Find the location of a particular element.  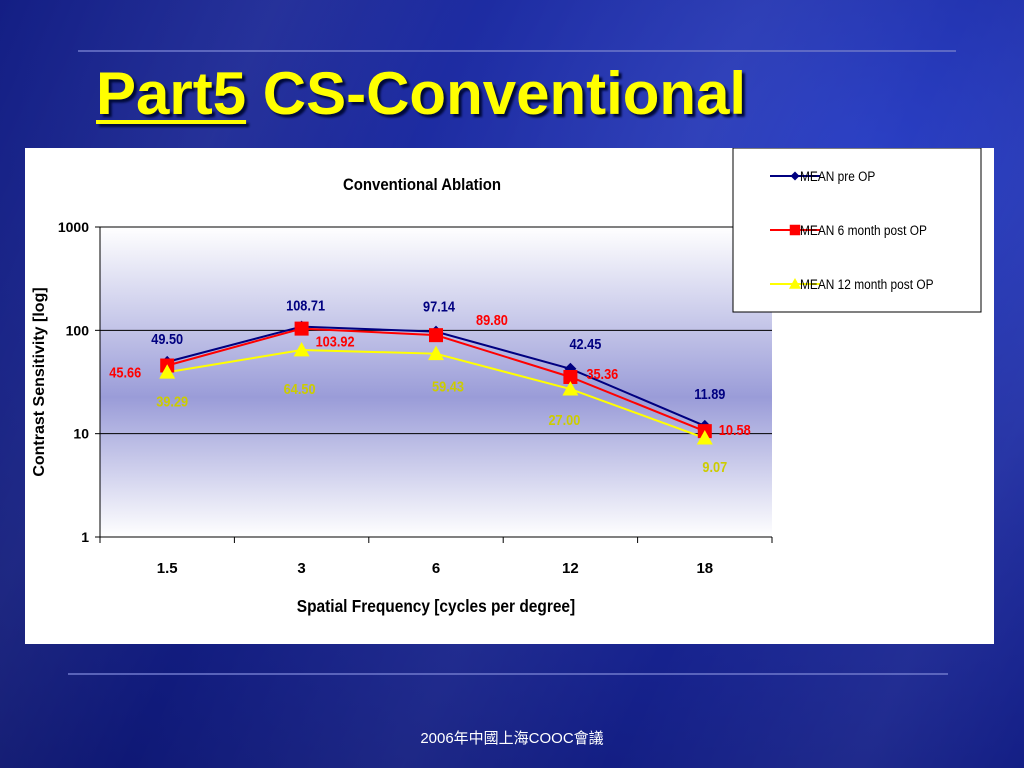

data-label: 27.00 is located at coordinates (564, 419).